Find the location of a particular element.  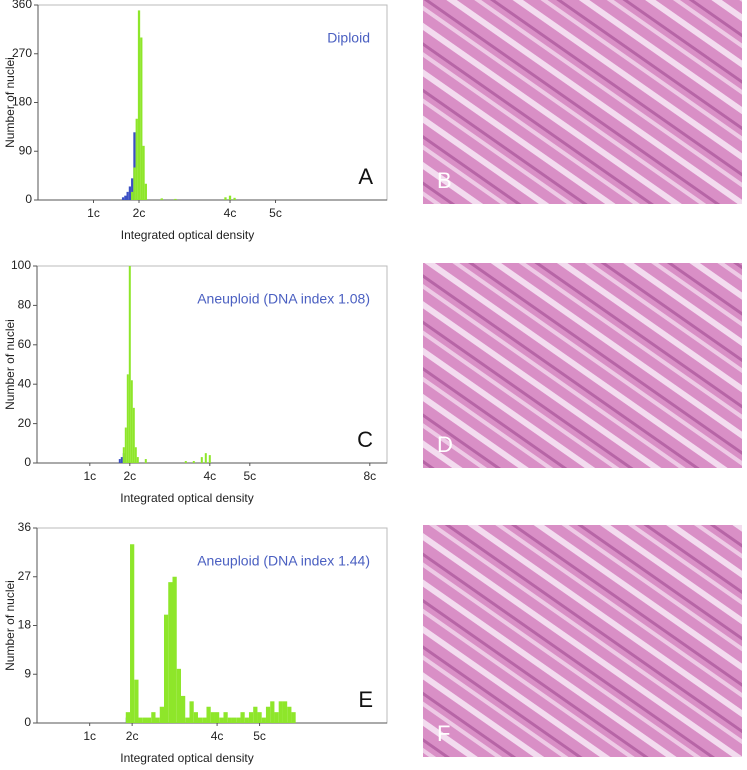

panel-label: E is located at coordinates (365, 699).